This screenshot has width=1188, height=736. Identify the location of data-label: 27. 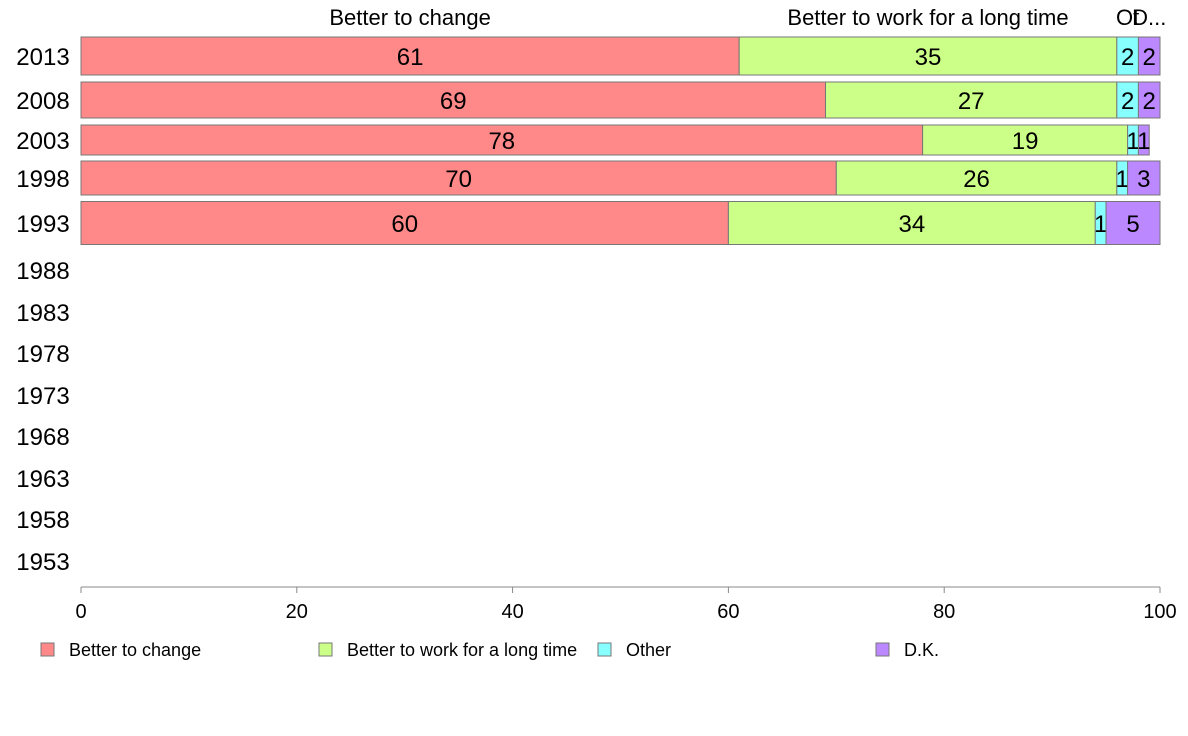
(971, 101).